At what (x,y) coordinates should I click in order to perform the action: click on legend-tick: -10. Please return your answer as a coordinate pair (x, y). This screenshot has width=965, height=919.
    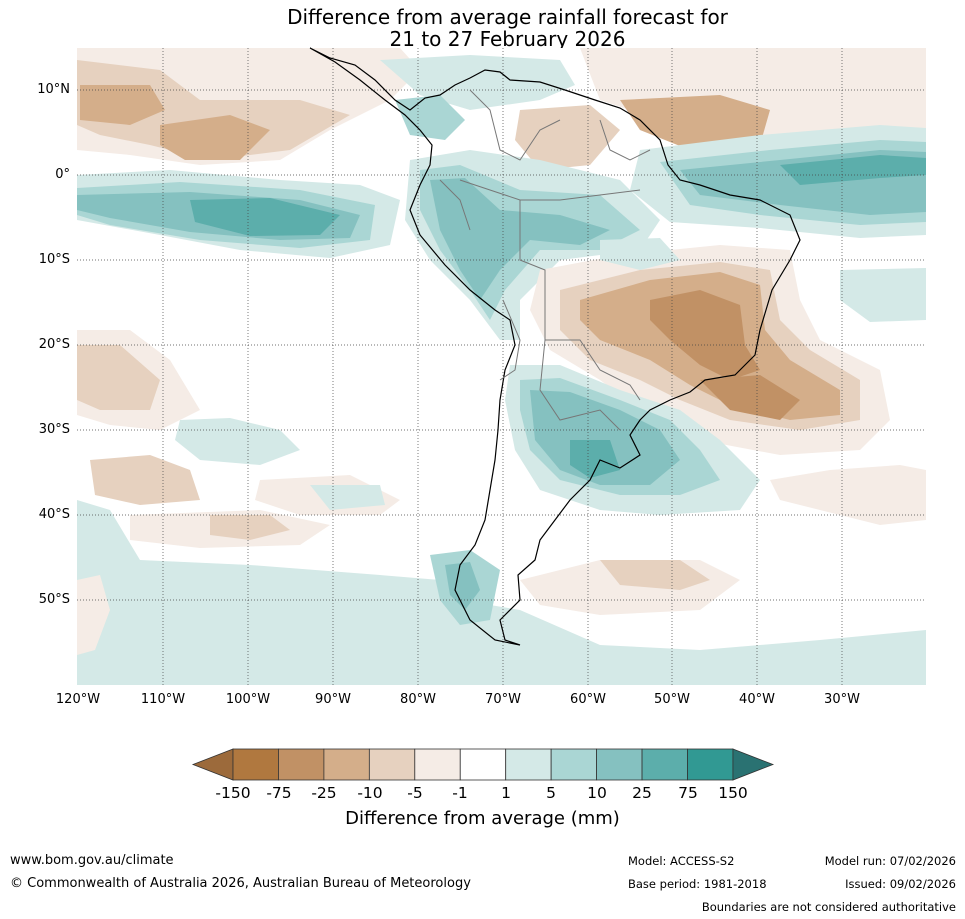
    Looking at the image, I should click on (370, 793).